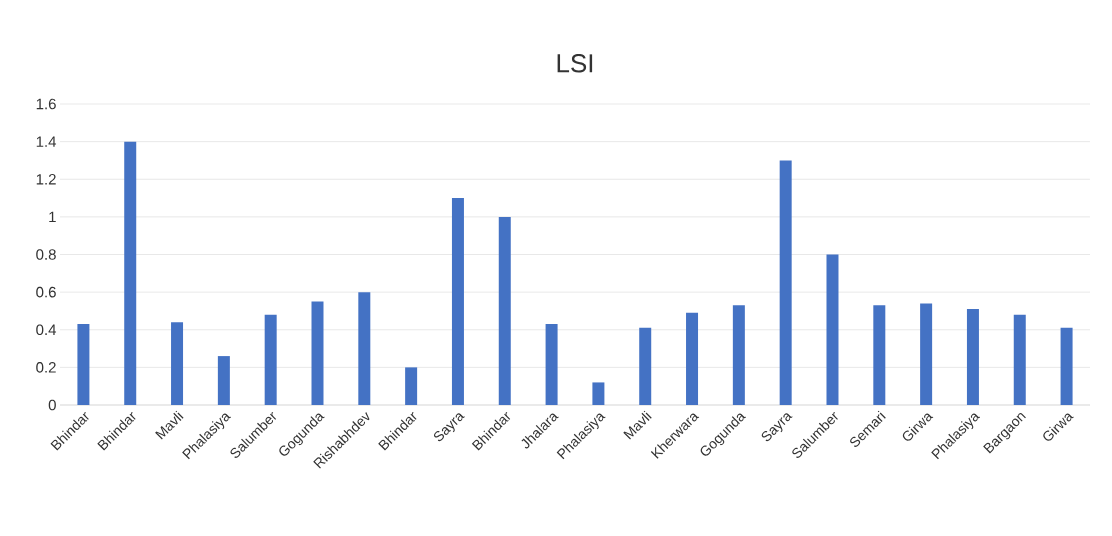 Image resolution: width=1112 pixels, height=536 pixels. Describe the element at coordinates (46, 104) in the screenshot. I see `y-tick-label: 1.6` at that location.